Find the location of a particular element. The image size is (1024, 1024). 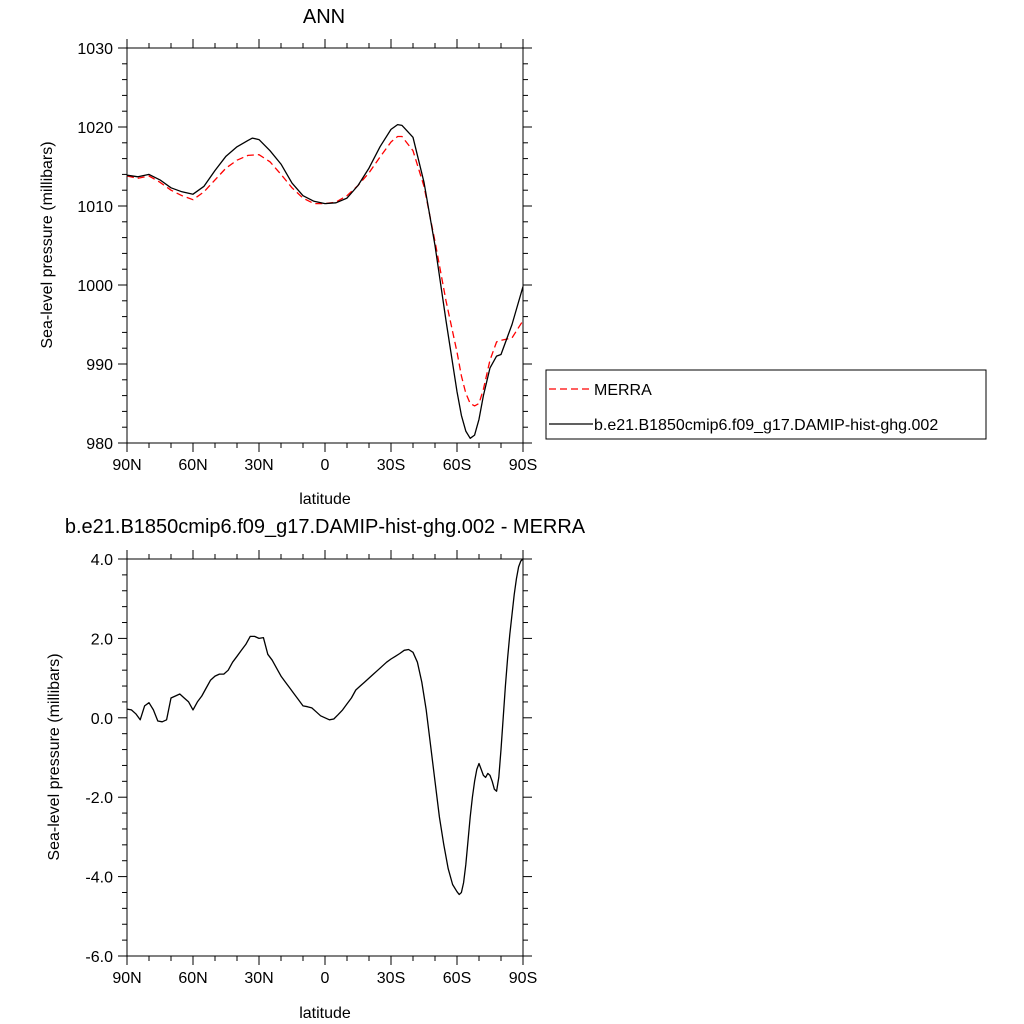

y-tick-label: 980 is located at coordinates (99, 444).